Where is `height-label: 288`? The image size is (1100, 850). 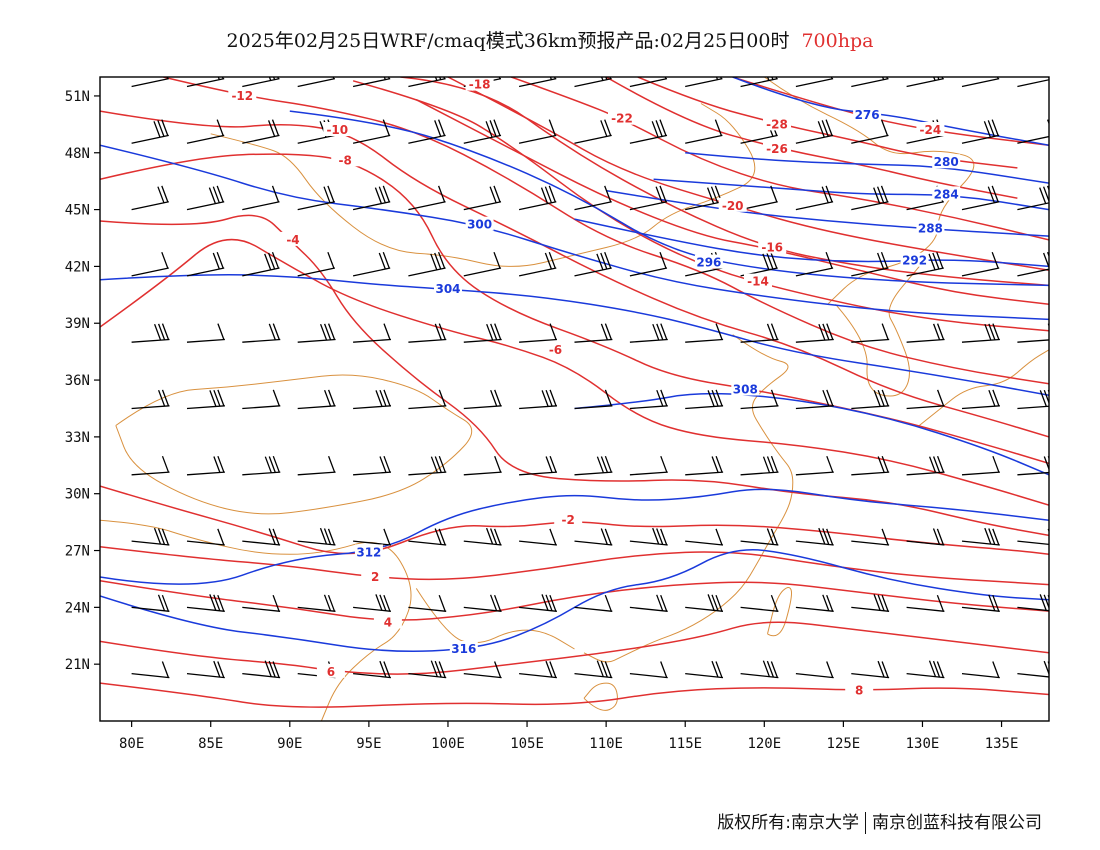
height-label: 288 is located at coordinates (930, 229).